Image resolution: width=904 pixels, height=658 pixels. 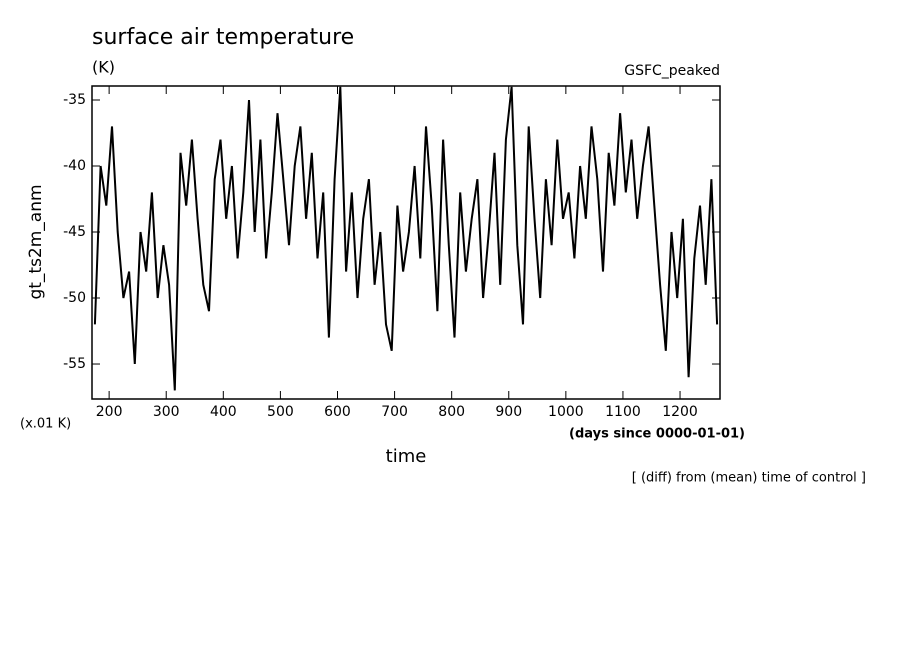 I want to click on x-tick-label: 800, so click(x=451, y=412).